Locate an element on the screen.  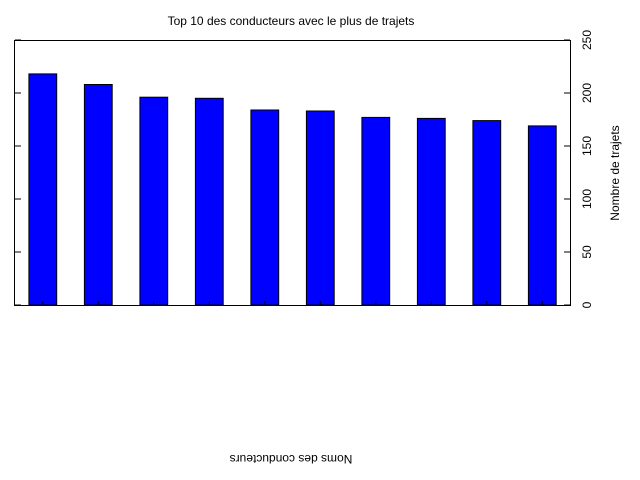
y-axis-label: Nombre de trajets is located at coordinates (615, 172).